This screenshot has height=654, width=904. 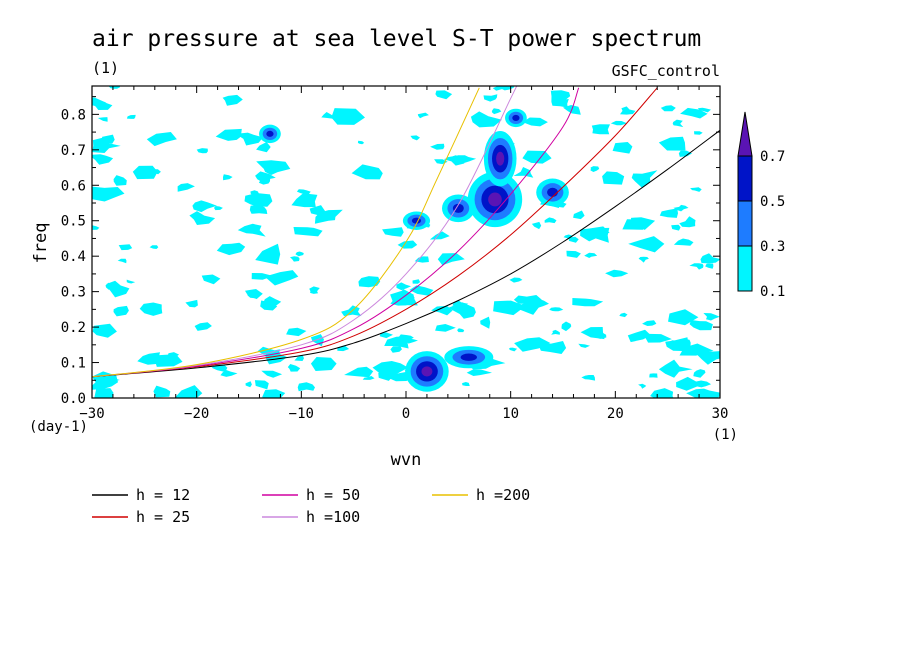 What do you see at coordinates (745, 134) in the screenshot?
I see `colorbar-top-arrow` at bounding box center [745, 134].